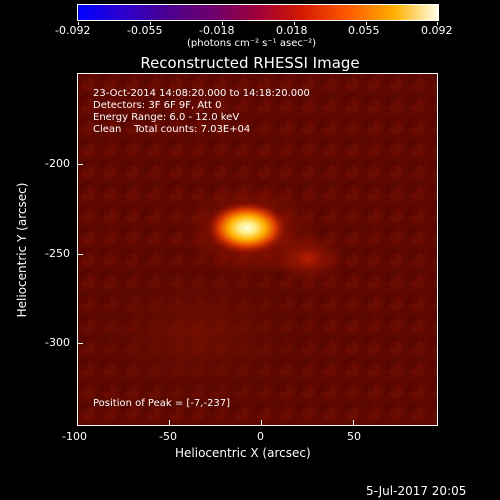 Image resolution: width=500 pixels, height=500 pixels. Describe the element at coordinates (162, 403) in the screenshot. I see `peak-position-annotation: Position of Peak = [-7,-237]` at that location.